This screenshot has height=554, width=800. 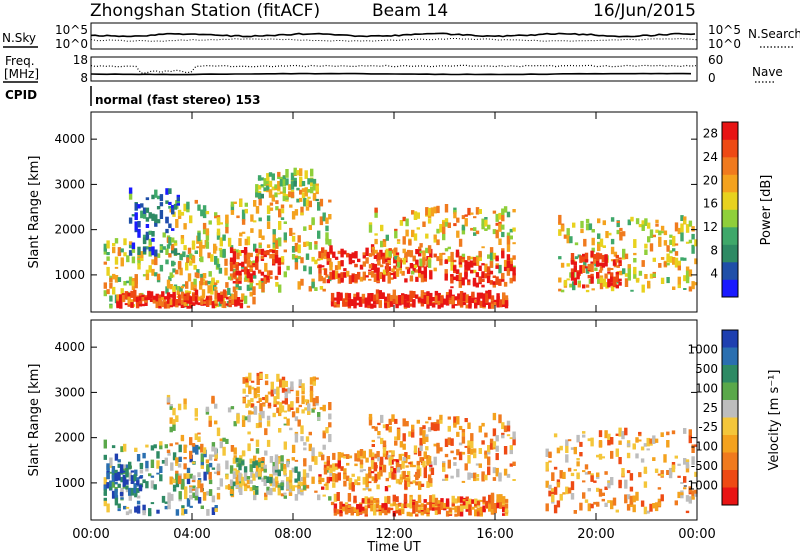 I want to click on y-tick-label: 1000, so click(x=69, y=483).